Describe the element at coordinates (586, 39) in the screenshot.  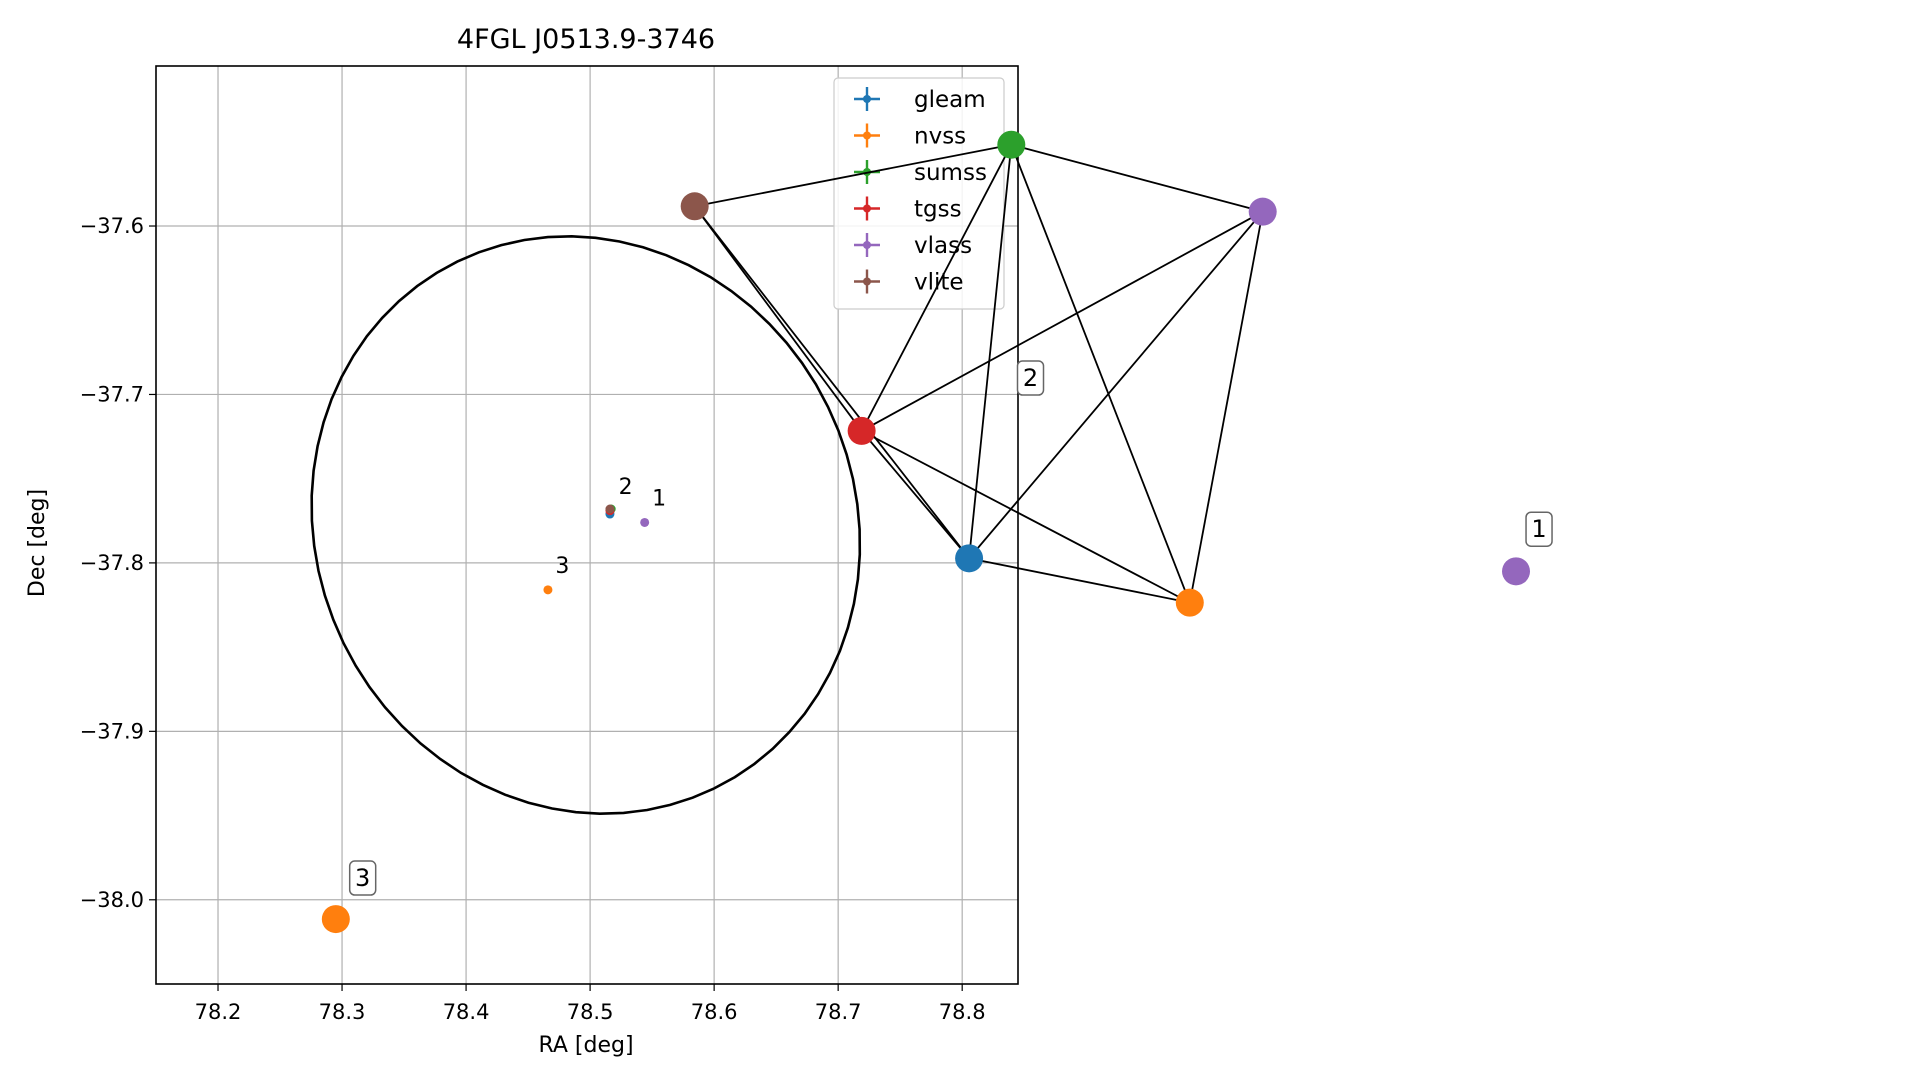
I see `chart-title: 4FGL J0513.9-3746` at that location.